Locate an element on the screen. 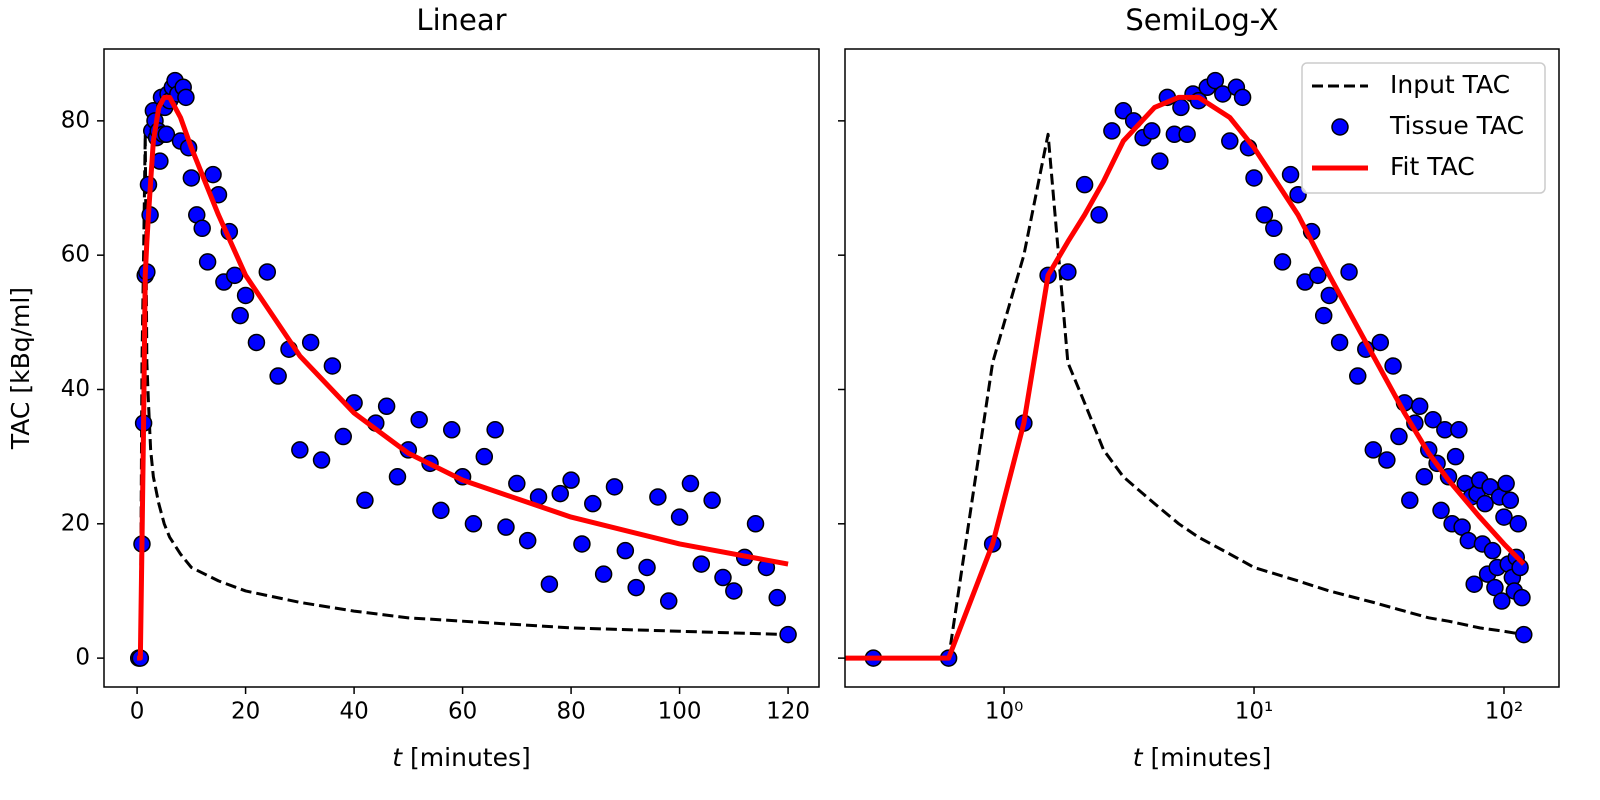  x-label-var: t is located at coordinates (397, 757).